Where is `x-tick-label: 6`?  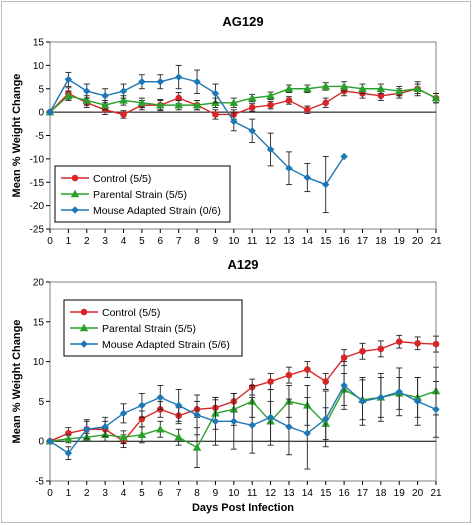 x-tick-label: 6 is located at coordinates (161, 493).